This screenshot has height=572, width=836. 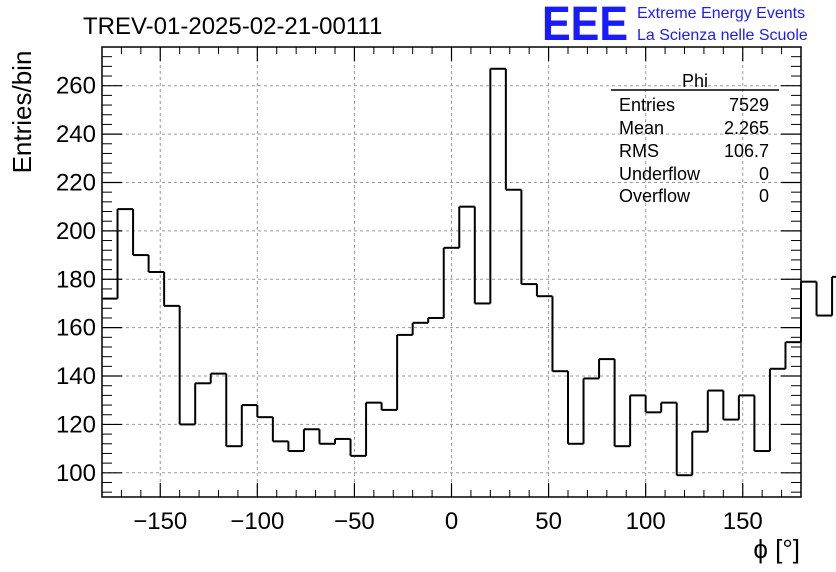 I want to click on y-tick-label: 240, so click(x=76, y=134).